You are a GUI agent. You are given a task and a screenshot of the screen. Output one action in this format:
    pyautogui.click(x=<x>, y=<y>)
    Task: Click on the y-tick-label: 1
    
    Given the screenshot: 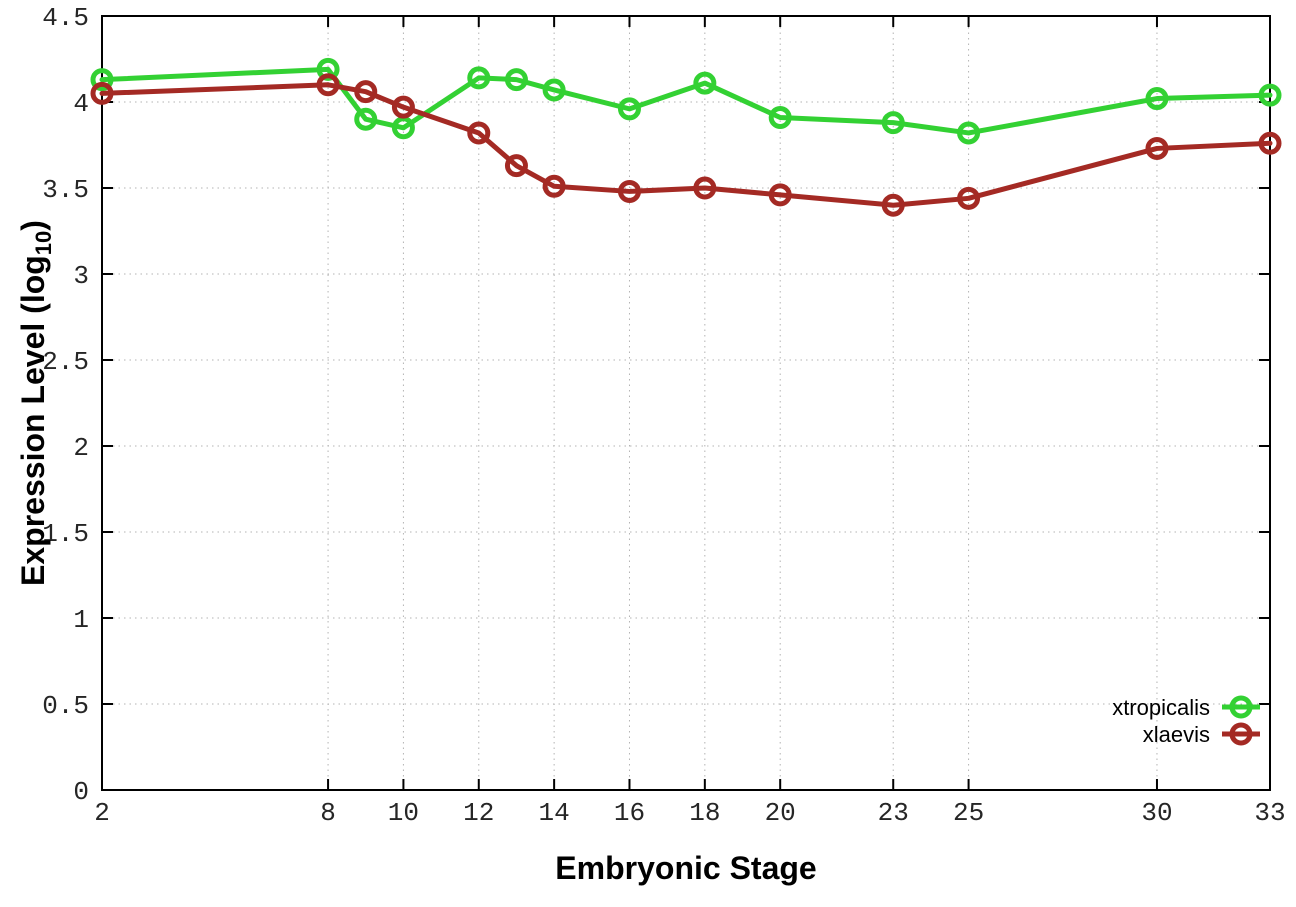 What is the action you would take?
    pyautogui.click(x=81, y=620)
    